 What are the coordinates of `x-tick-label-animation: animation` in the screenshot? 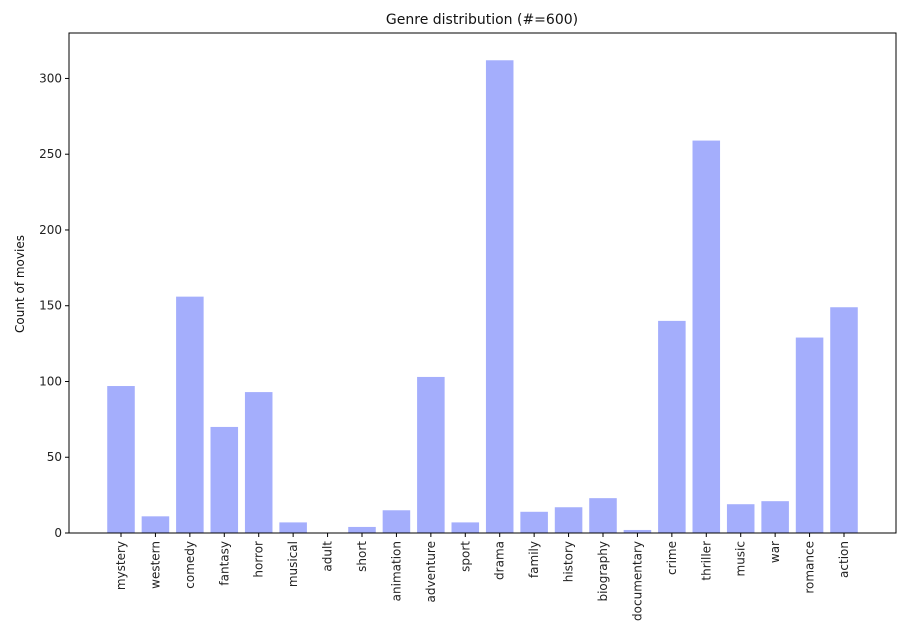 It's located at (396, 571).